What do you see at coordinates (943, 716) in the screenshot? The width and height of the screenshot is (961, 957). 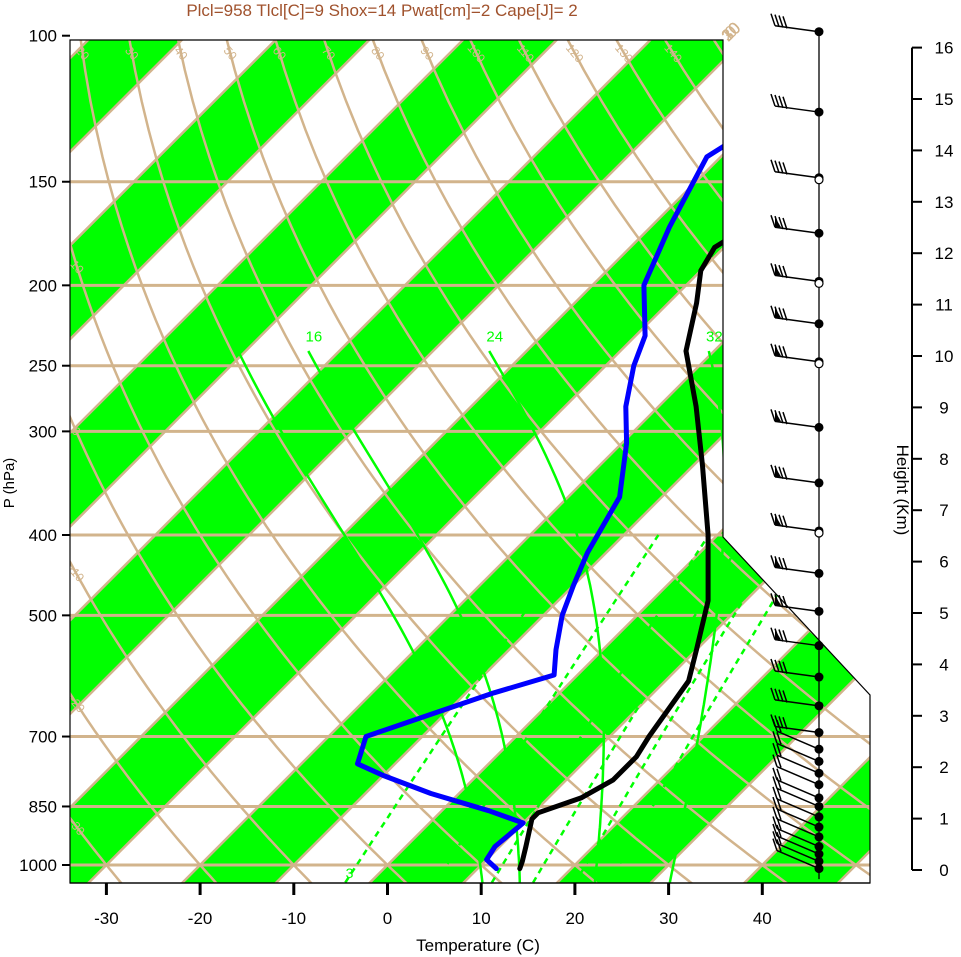 I see `height-tick-label: 3` at bounding box center [943, 716].